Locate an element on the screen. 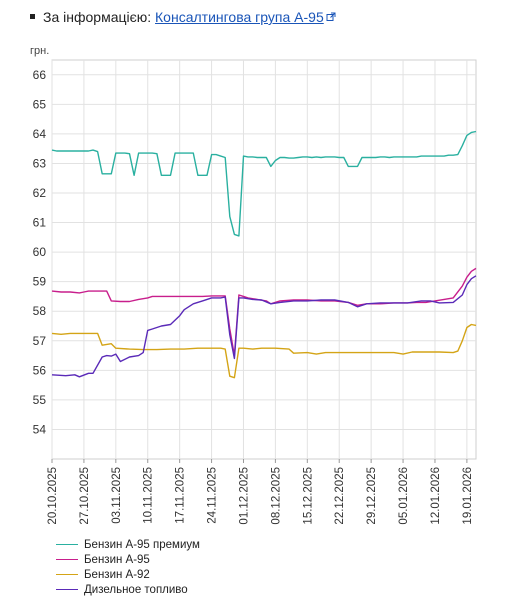 This screenshot has width=508, height=600. x-tick-label: 20.10.2025 is located at coordinates (53, 496).